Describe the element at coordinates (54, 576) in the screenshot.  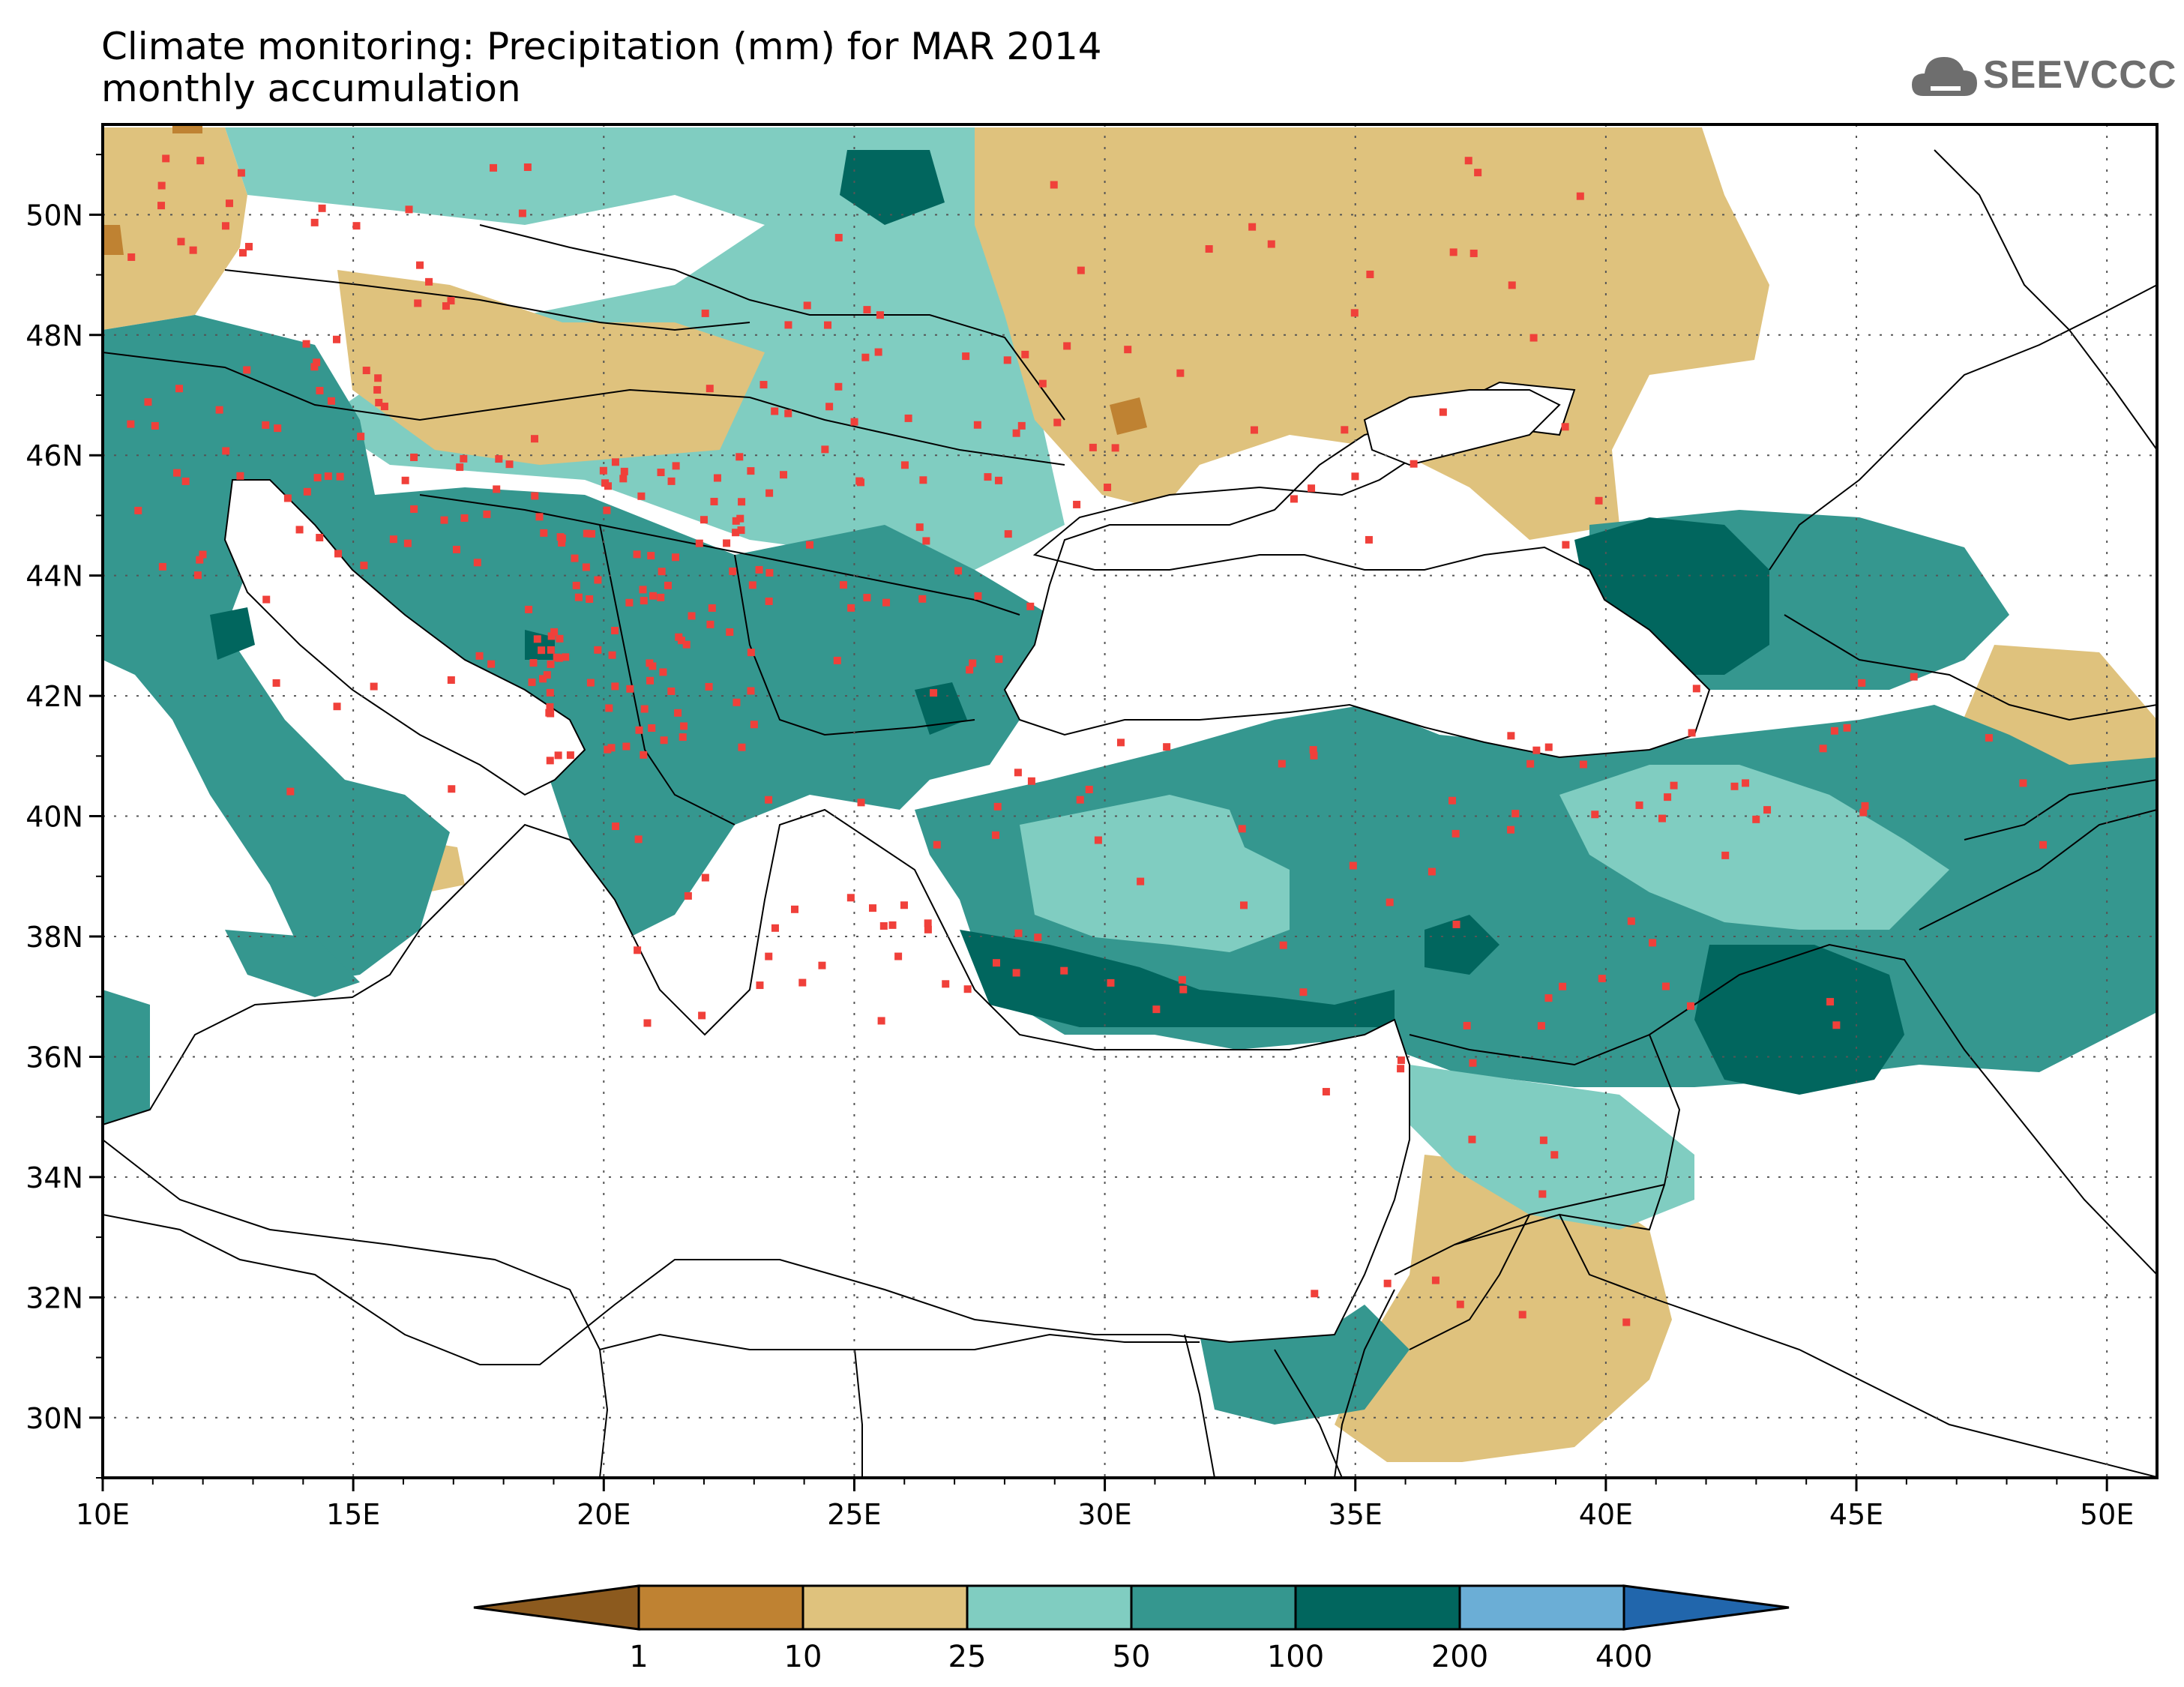
I see `y-tick-label: 44N` at that location.